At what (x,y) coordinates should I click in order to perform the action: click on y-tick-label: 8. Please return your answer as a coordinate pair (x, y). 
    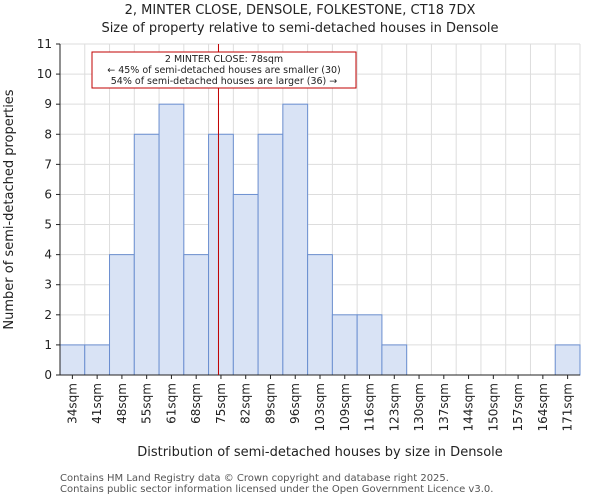
    Looking at the image, I should click on (48, 134).